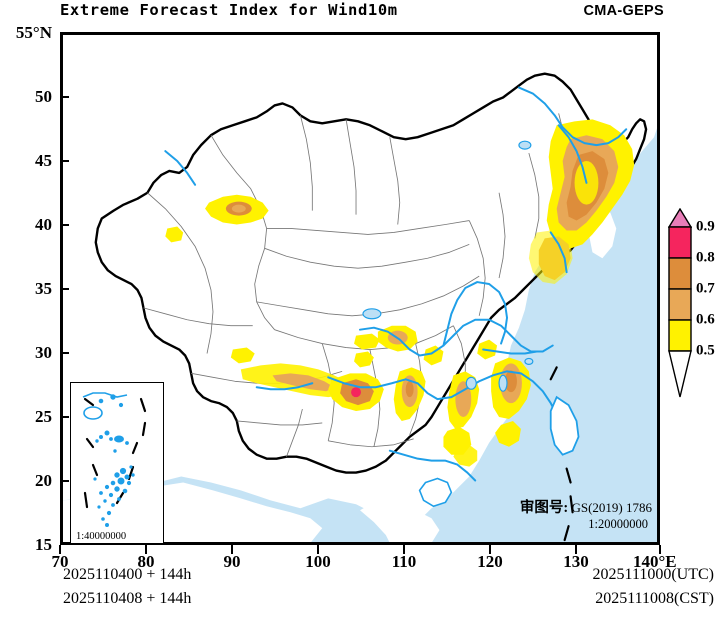  Describe the element at coordinates (101, 536) in the screenshot. I see `inset-scale-label: 1:40000000` at that location.